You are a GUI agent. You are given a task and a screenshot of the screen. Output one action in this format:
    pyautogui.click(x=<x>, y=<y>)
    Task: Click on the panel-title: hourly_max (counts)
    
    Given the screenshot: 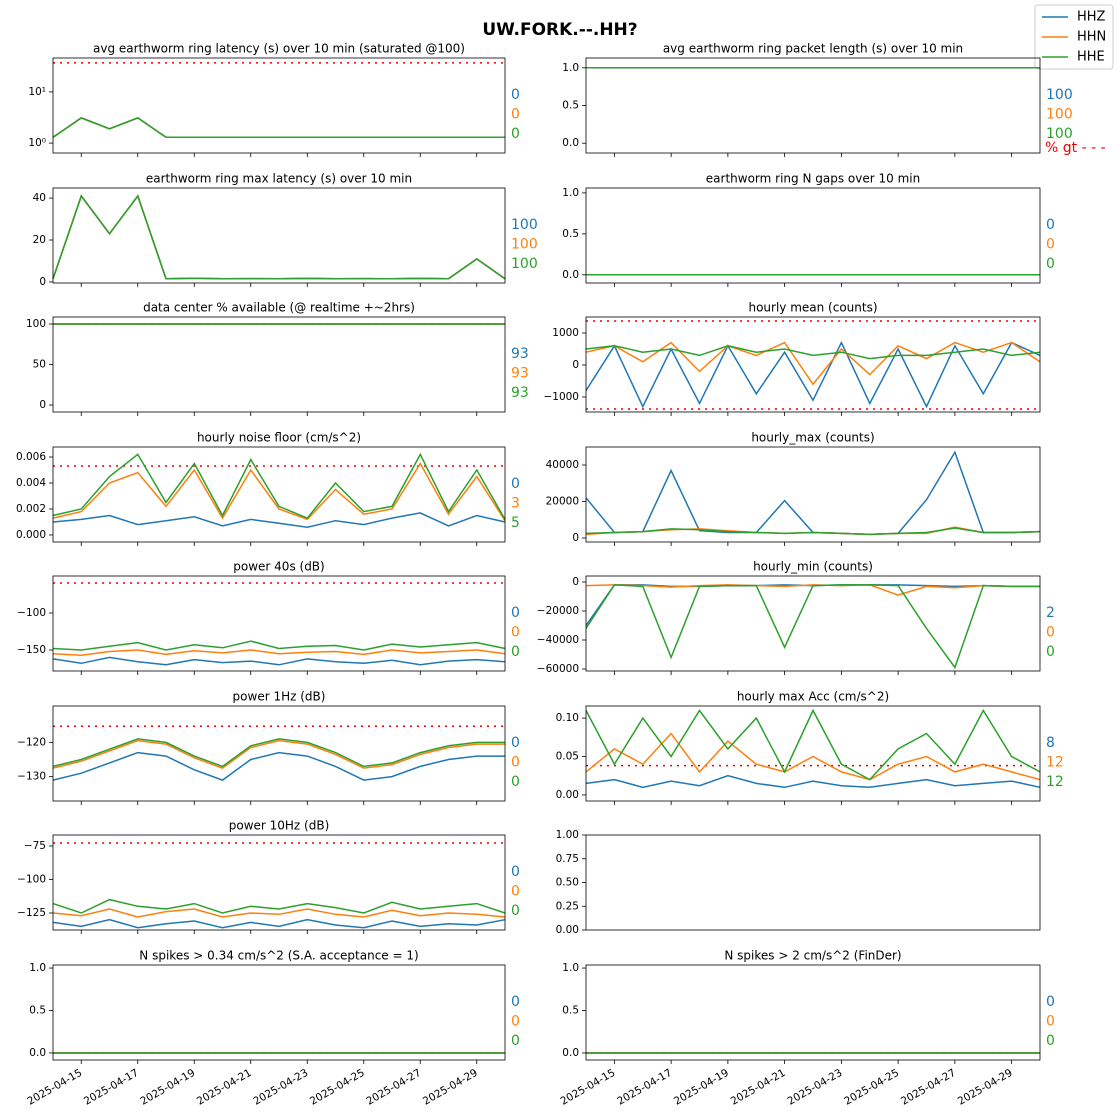 What is the action you would take?
    pyautogui.click(x=812, y=438)
    